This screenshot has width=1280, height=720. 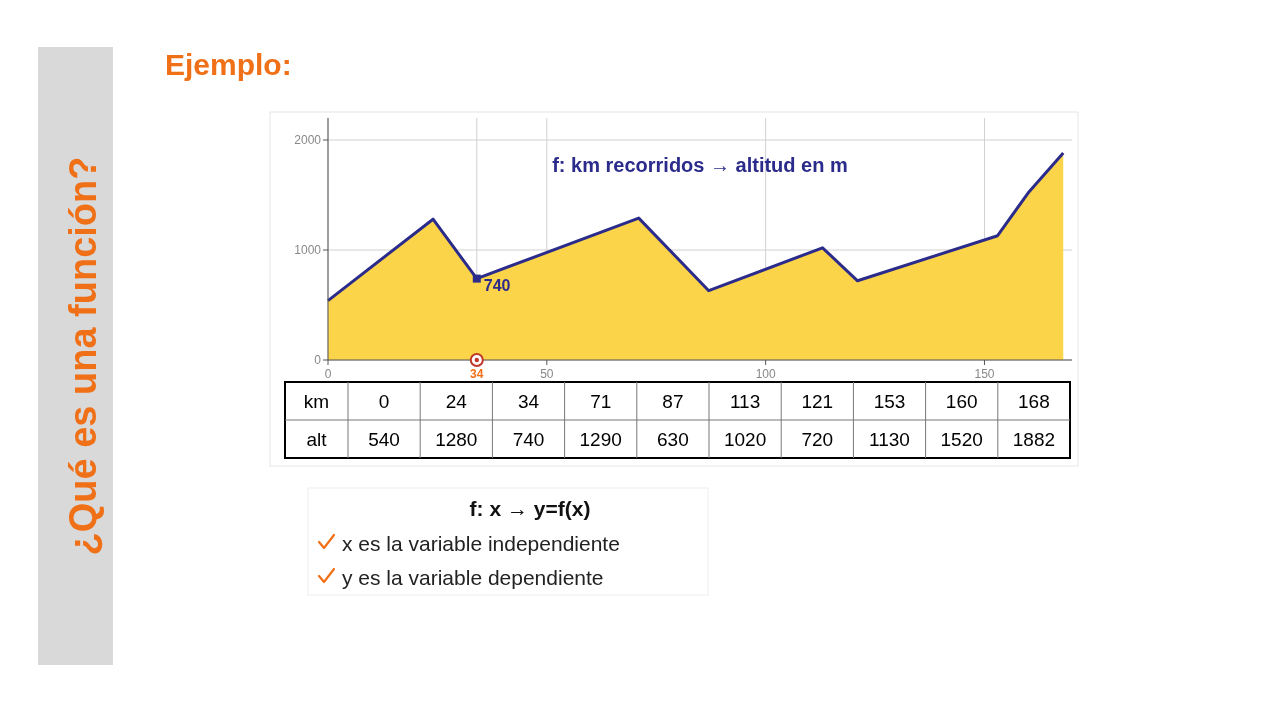 What do you see at coordinates (318, 360) in the screenshot?
I see `y-tick-label: 0` at bounding box center [318, 360].